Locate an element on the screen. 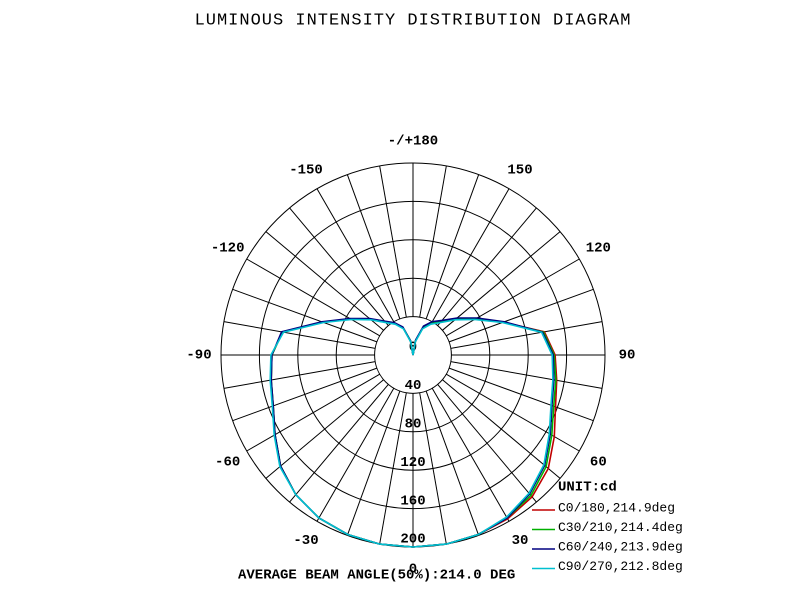  series-line is located at coordinates (411, 433).